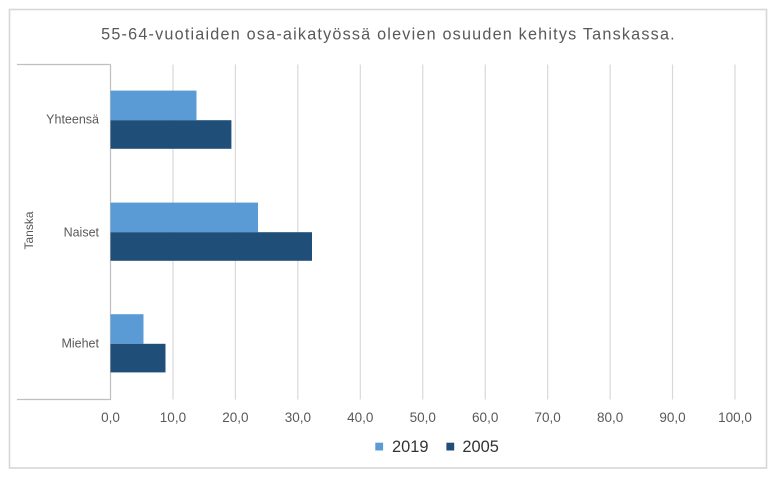 This screenshot has height=482, width=772. I want to click on svg-text: 2005, so click(480, 447).